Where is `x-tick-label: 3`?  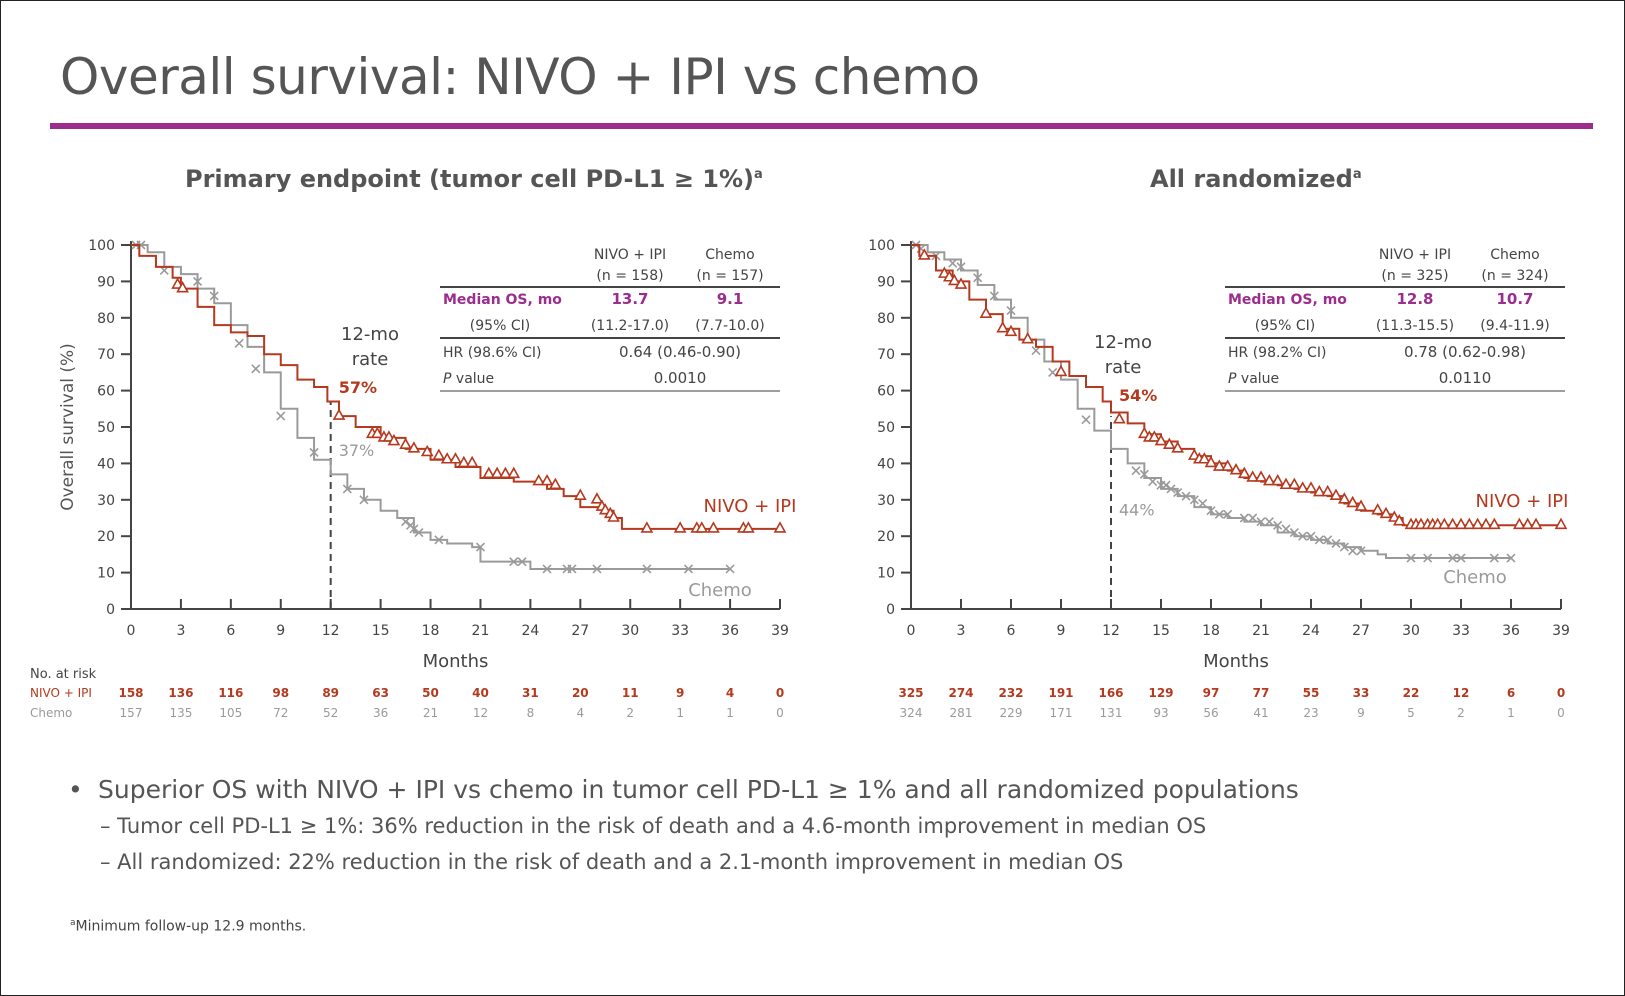 x-tick-label: 3 is located at coordinates (961, 631).